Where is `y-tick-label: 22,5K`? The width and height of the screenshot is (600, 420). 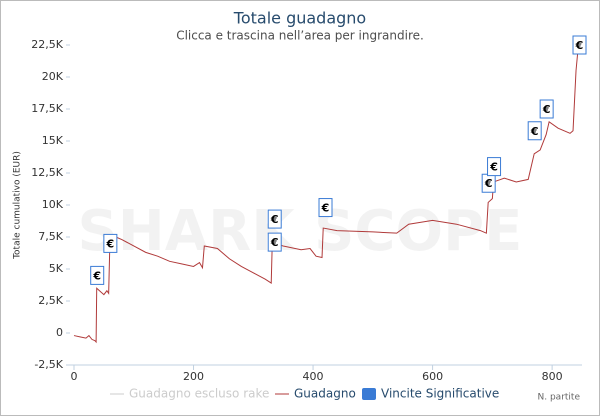 y-tick-label: 22,5K is located at coordinates (47, 44).